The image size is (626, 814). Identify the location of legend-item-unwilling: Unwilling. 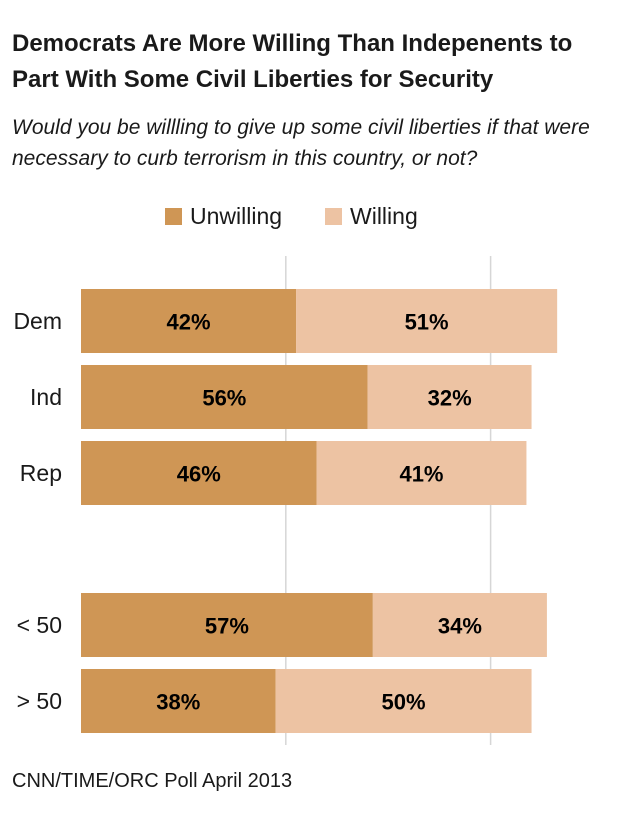
(223, 216).